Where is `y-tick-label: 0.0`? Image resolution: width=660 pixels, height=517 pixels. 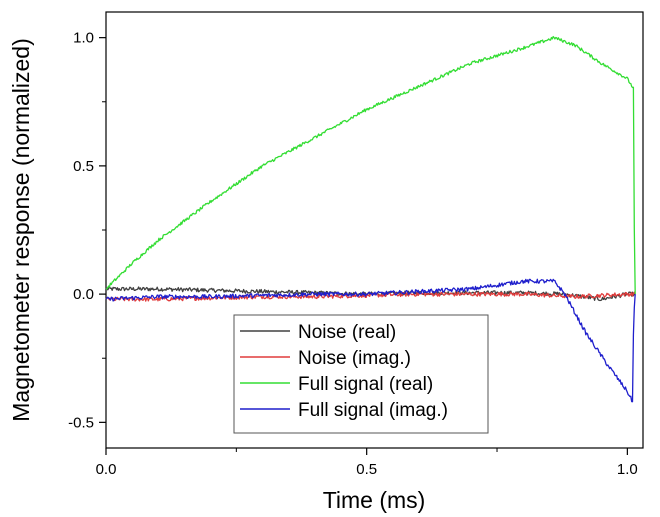
y-tick-label: 0.0 is located at coordinates (83, 294).